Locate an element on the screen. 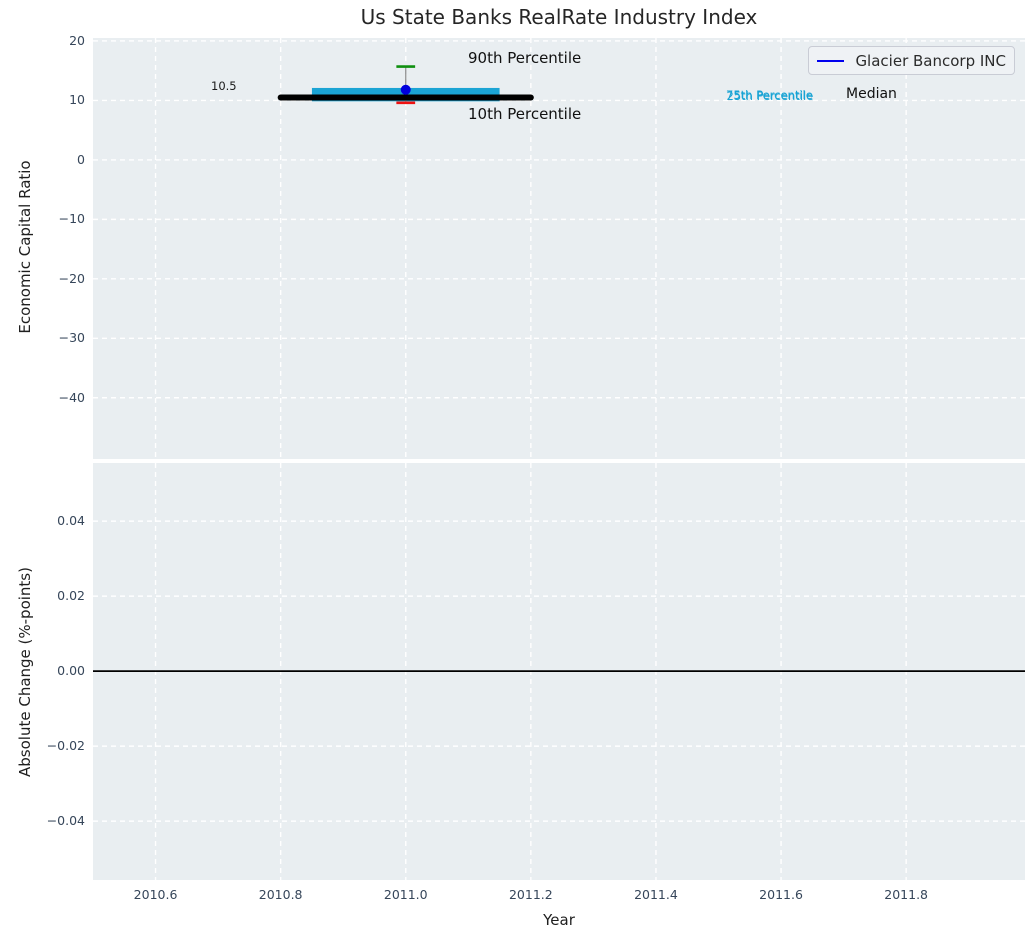 Image resolution: width=1034 pixels, height=942 pixels. y-tick-label: 0.04 is located at coordinates (71, 521).